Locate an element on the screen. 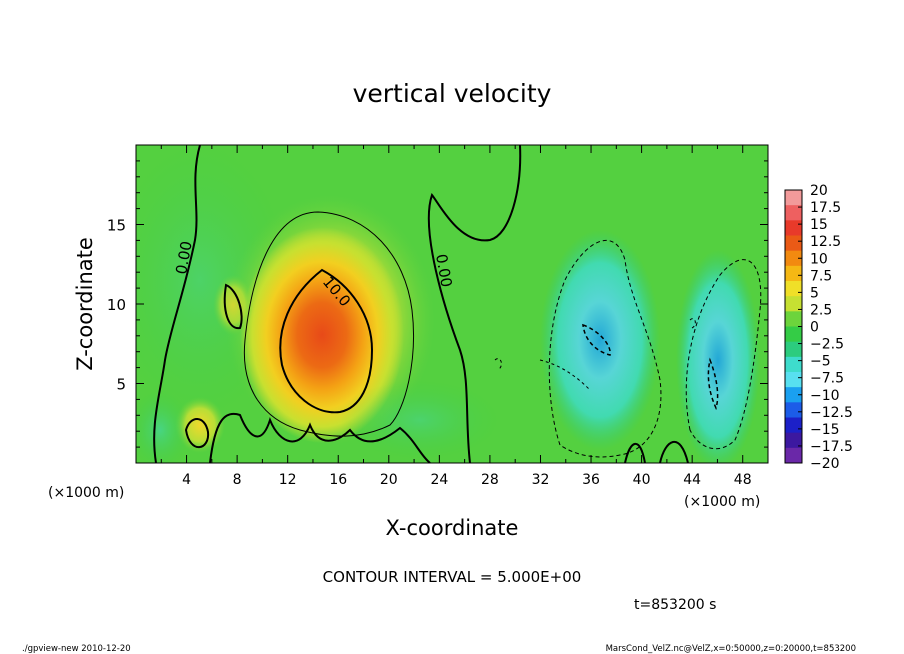  x-tick-label: 24 is located at coordinates (439, 480).